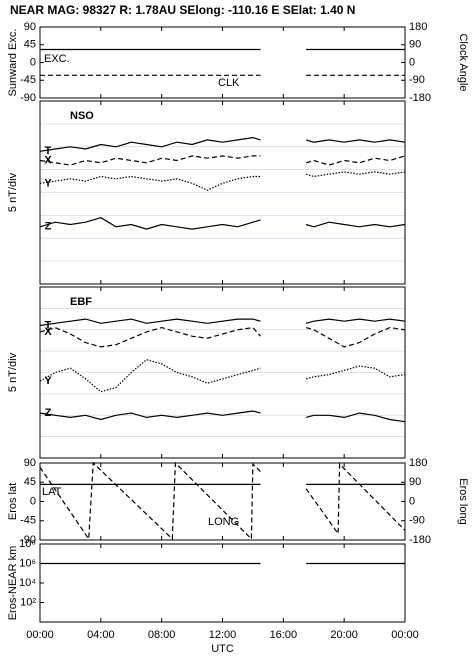  I want to click on panel-label: NSO, so click(82, 116).